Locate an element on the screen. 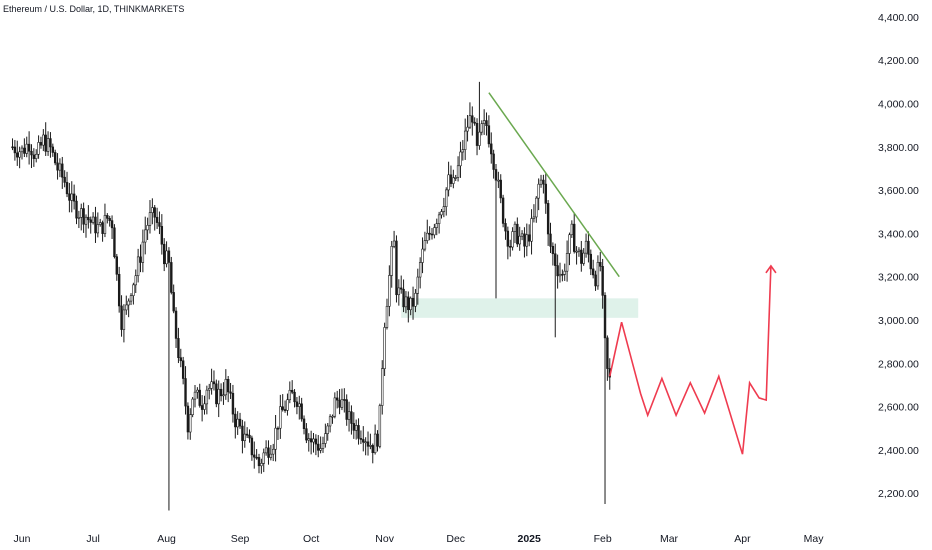  y-tick-label: 4,200.00 is located at coordinates (898, 61).